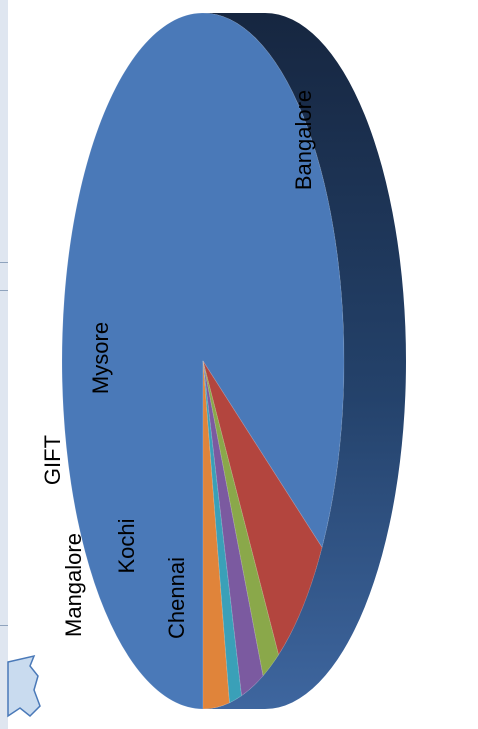  What do you see at coordinates (126, 545) in the screenshot?
I see `slice-label-kochi: Kochi` at bounding box center [126, 545].